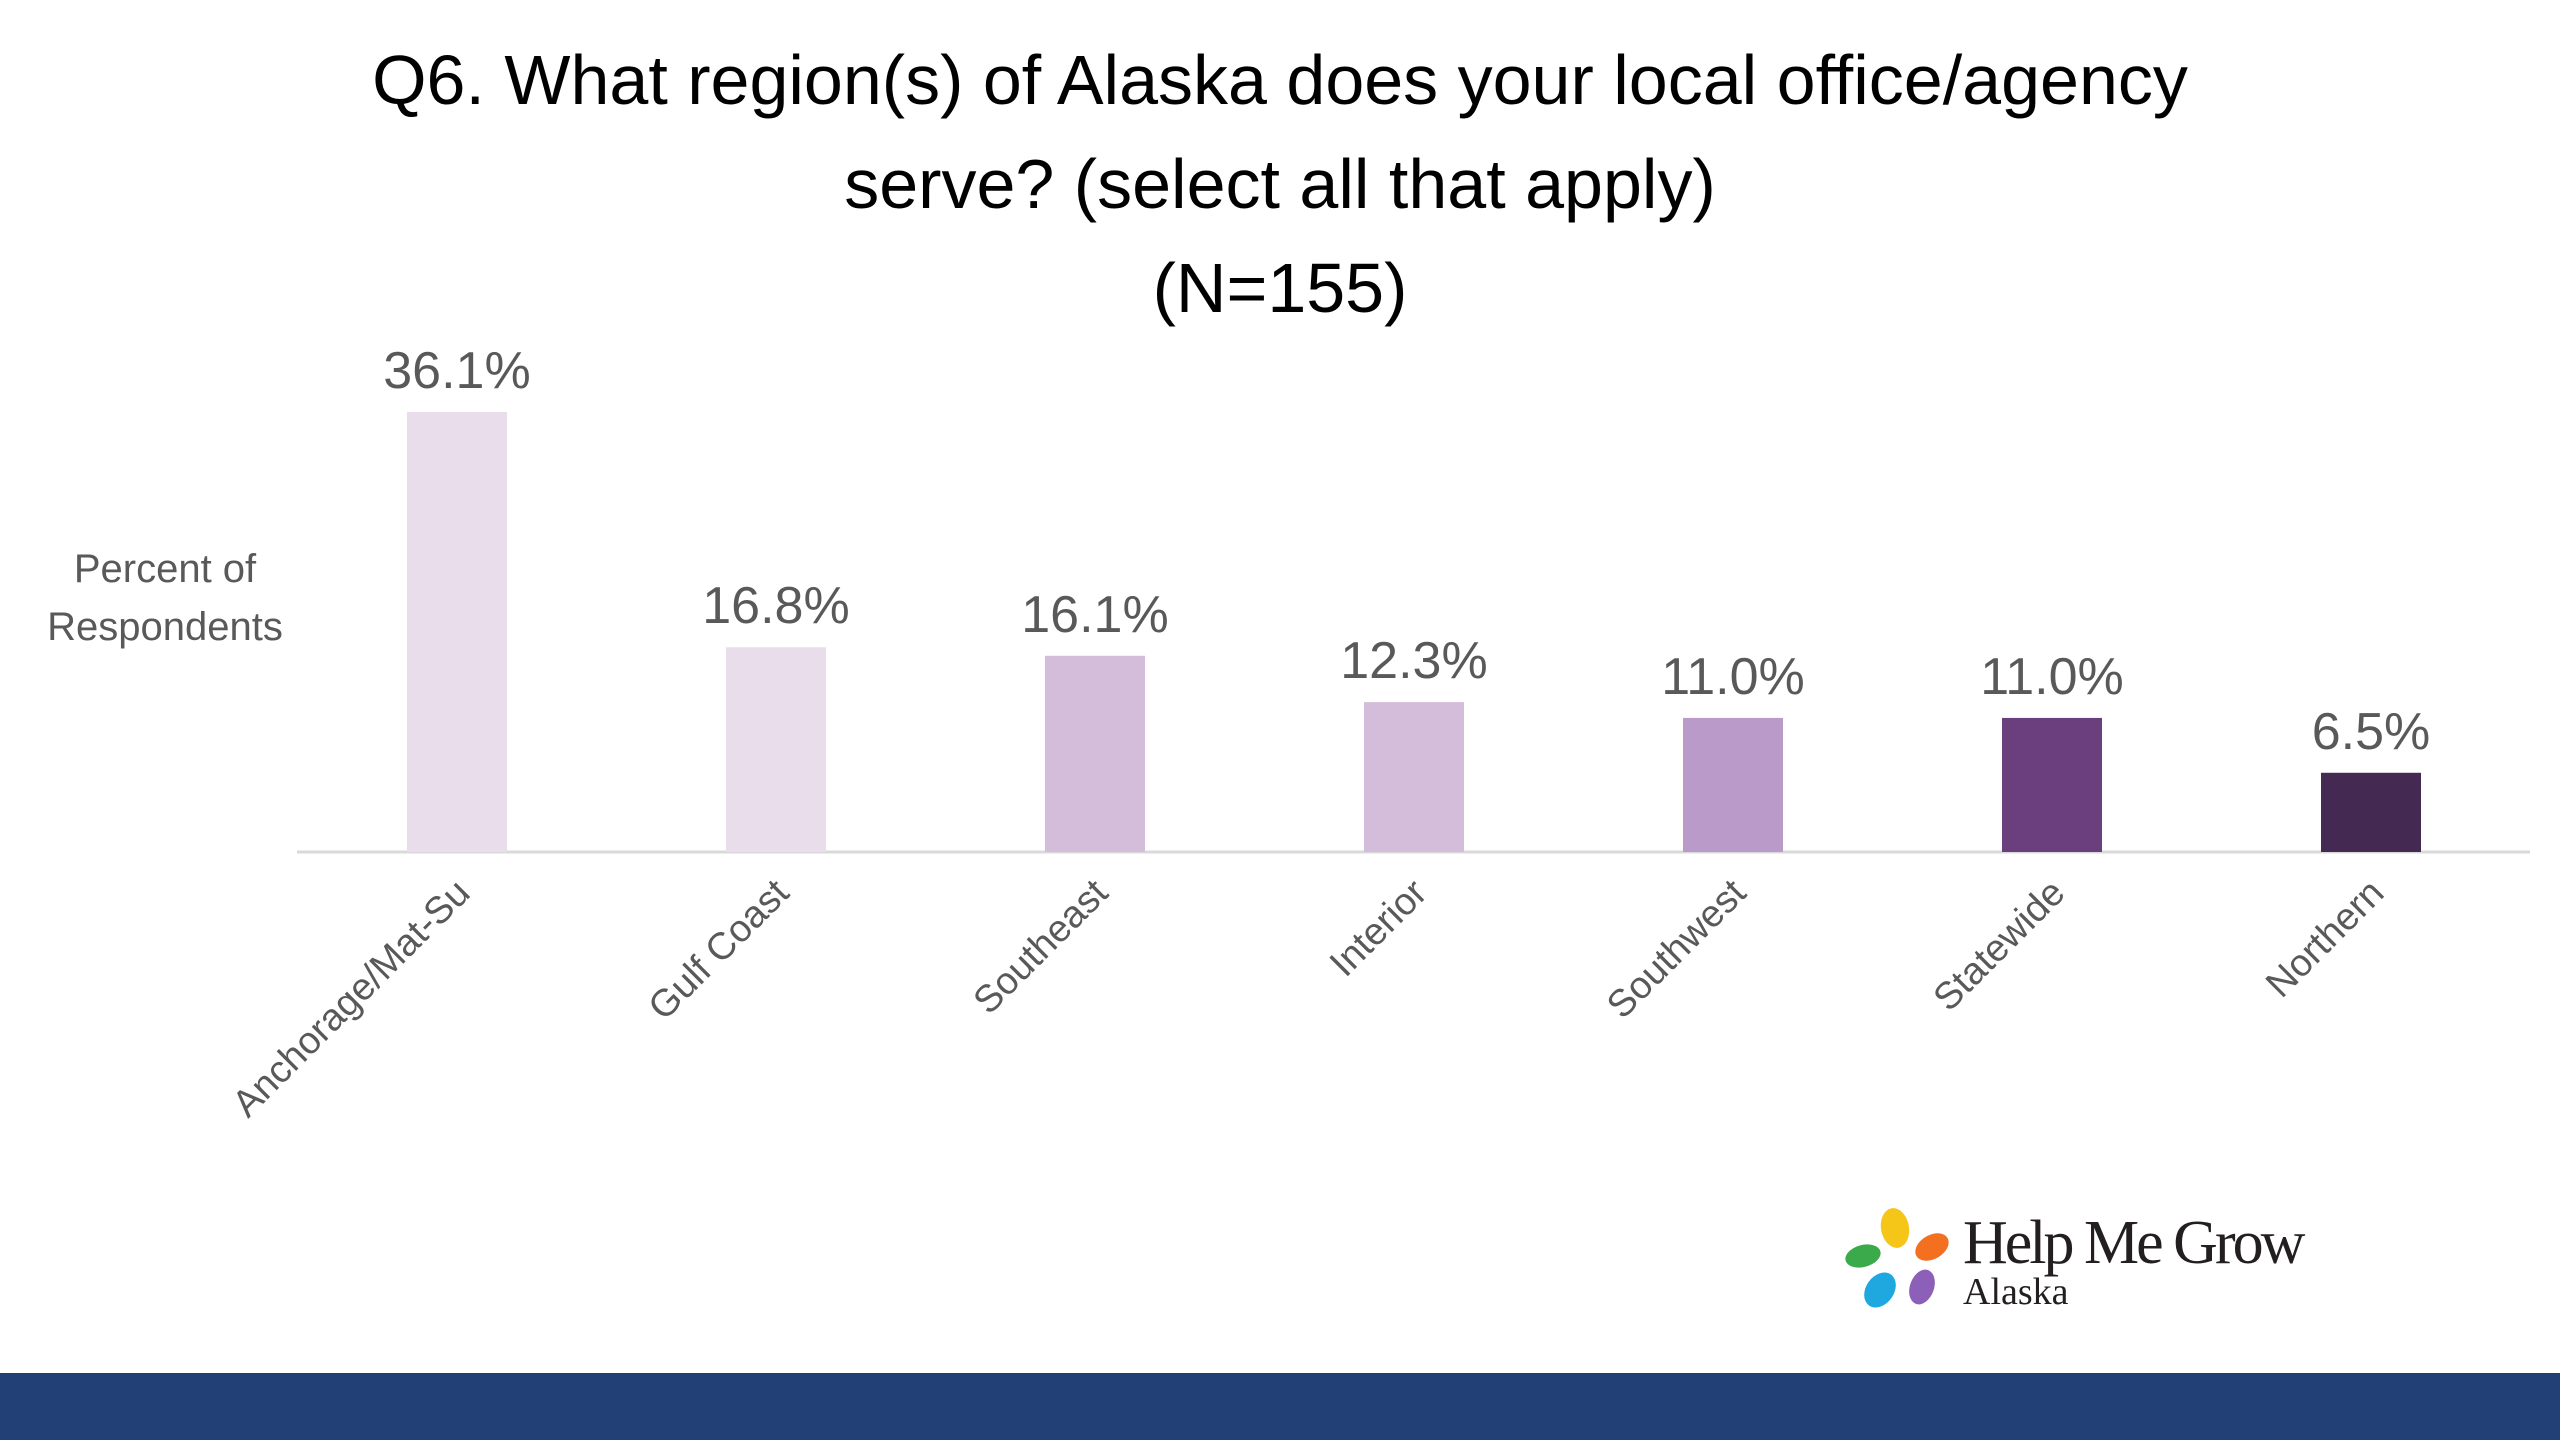 The width and height of the screenshot is (2560, 1440). What do you see at coordinates (1880, 1290) in the screenshot?
I see `logo-petal-blue` at bounding box center [1880, 1290].